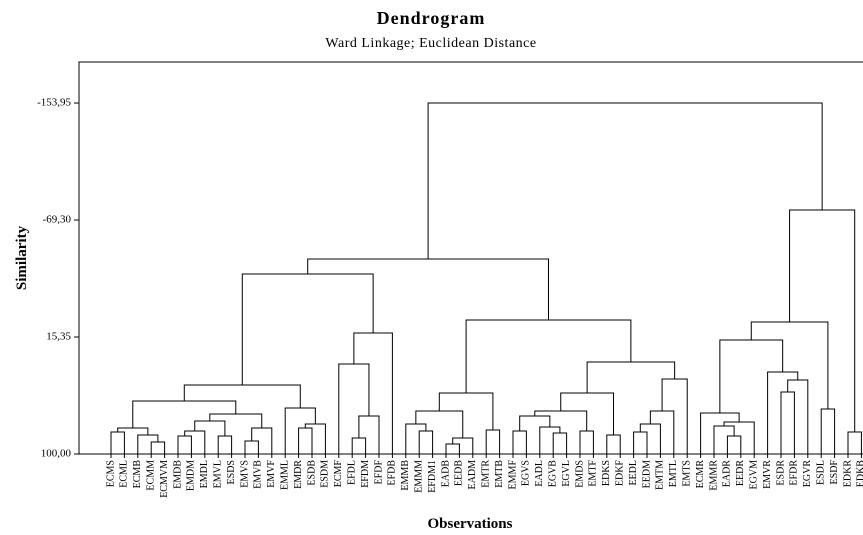 Image resolution: width=863 pixels, height=535 pixels. Describe the element at coordinates (606, 473) in the screenshot. I see `leaf-label: EDKS` at that location.